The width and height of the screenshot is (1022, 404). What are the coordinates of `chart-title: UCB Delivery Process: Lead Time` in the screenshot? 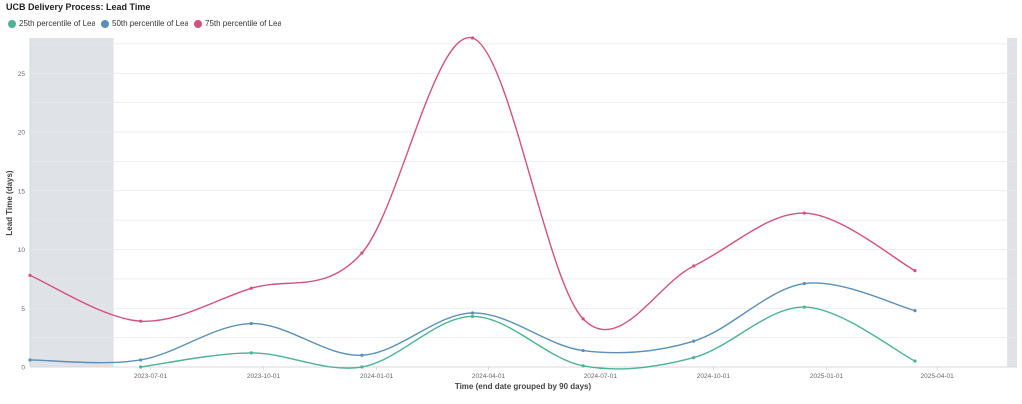 It's located at (78, 7).